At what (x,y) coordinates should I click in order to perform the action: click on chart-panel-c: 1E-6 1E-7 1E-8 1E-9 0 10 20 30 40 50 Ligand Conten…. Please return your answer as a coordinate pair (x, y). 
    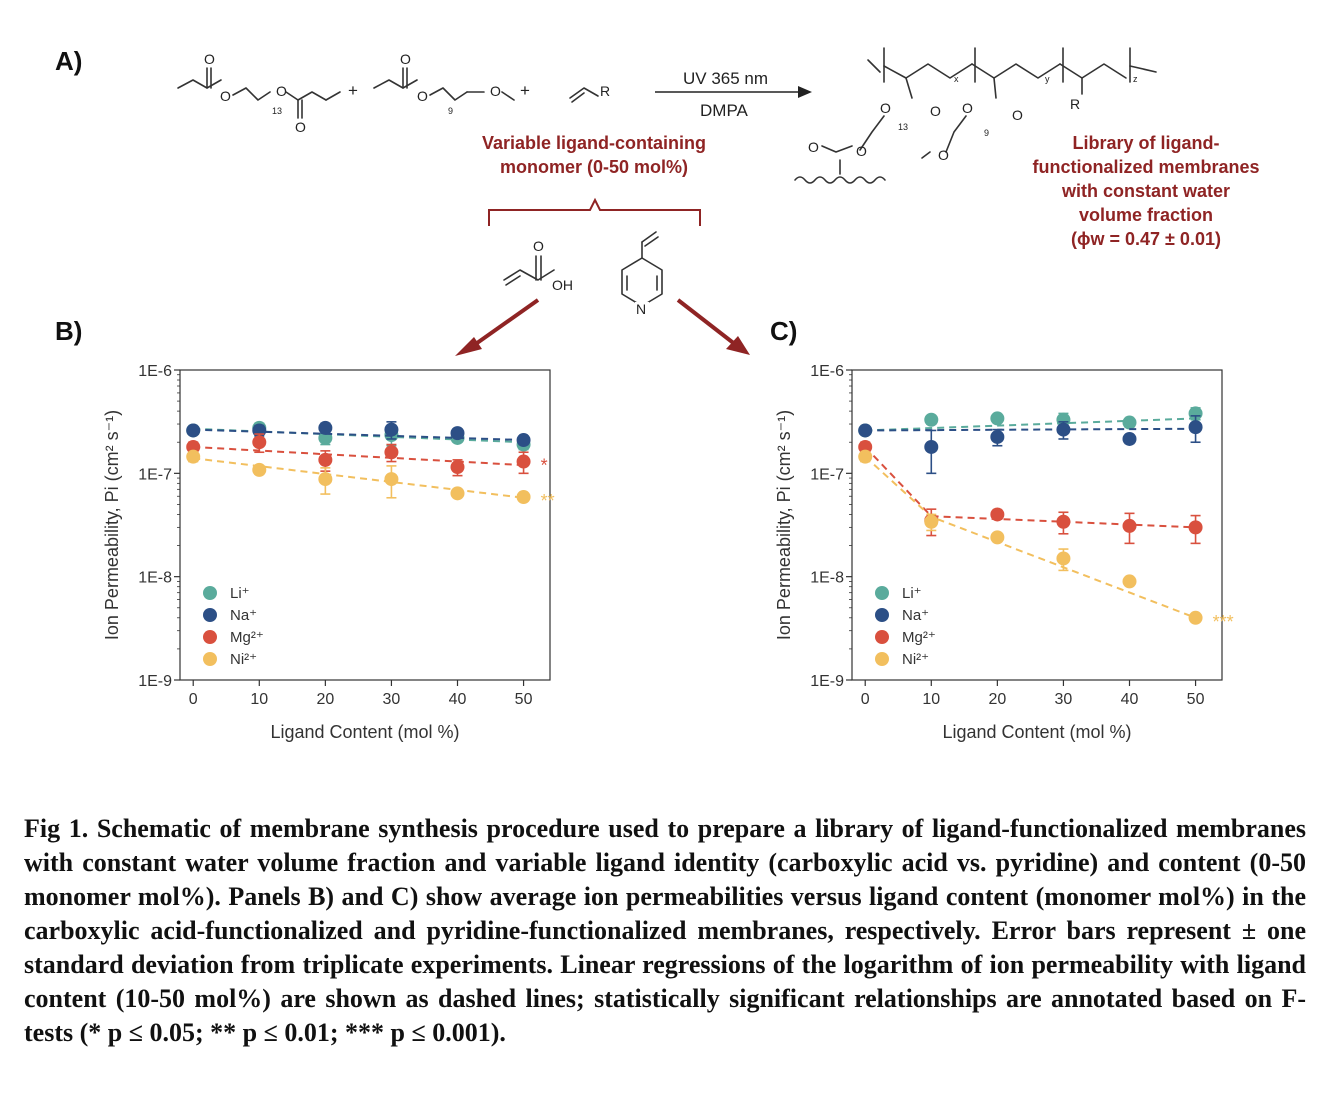
    Looking at the image, I should click on (1004, 552).